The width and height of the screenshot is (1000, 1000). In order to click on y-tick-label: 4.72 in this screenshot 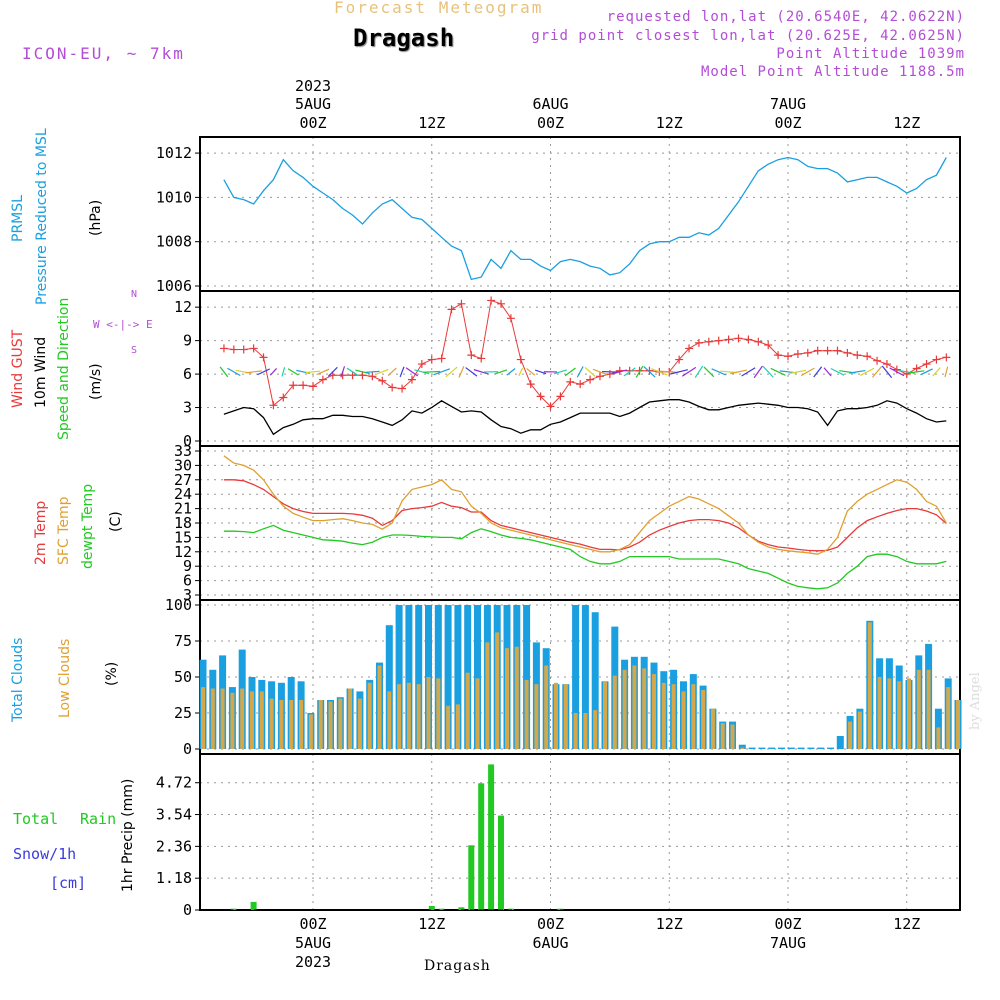, I will do `click(174, 783)`.